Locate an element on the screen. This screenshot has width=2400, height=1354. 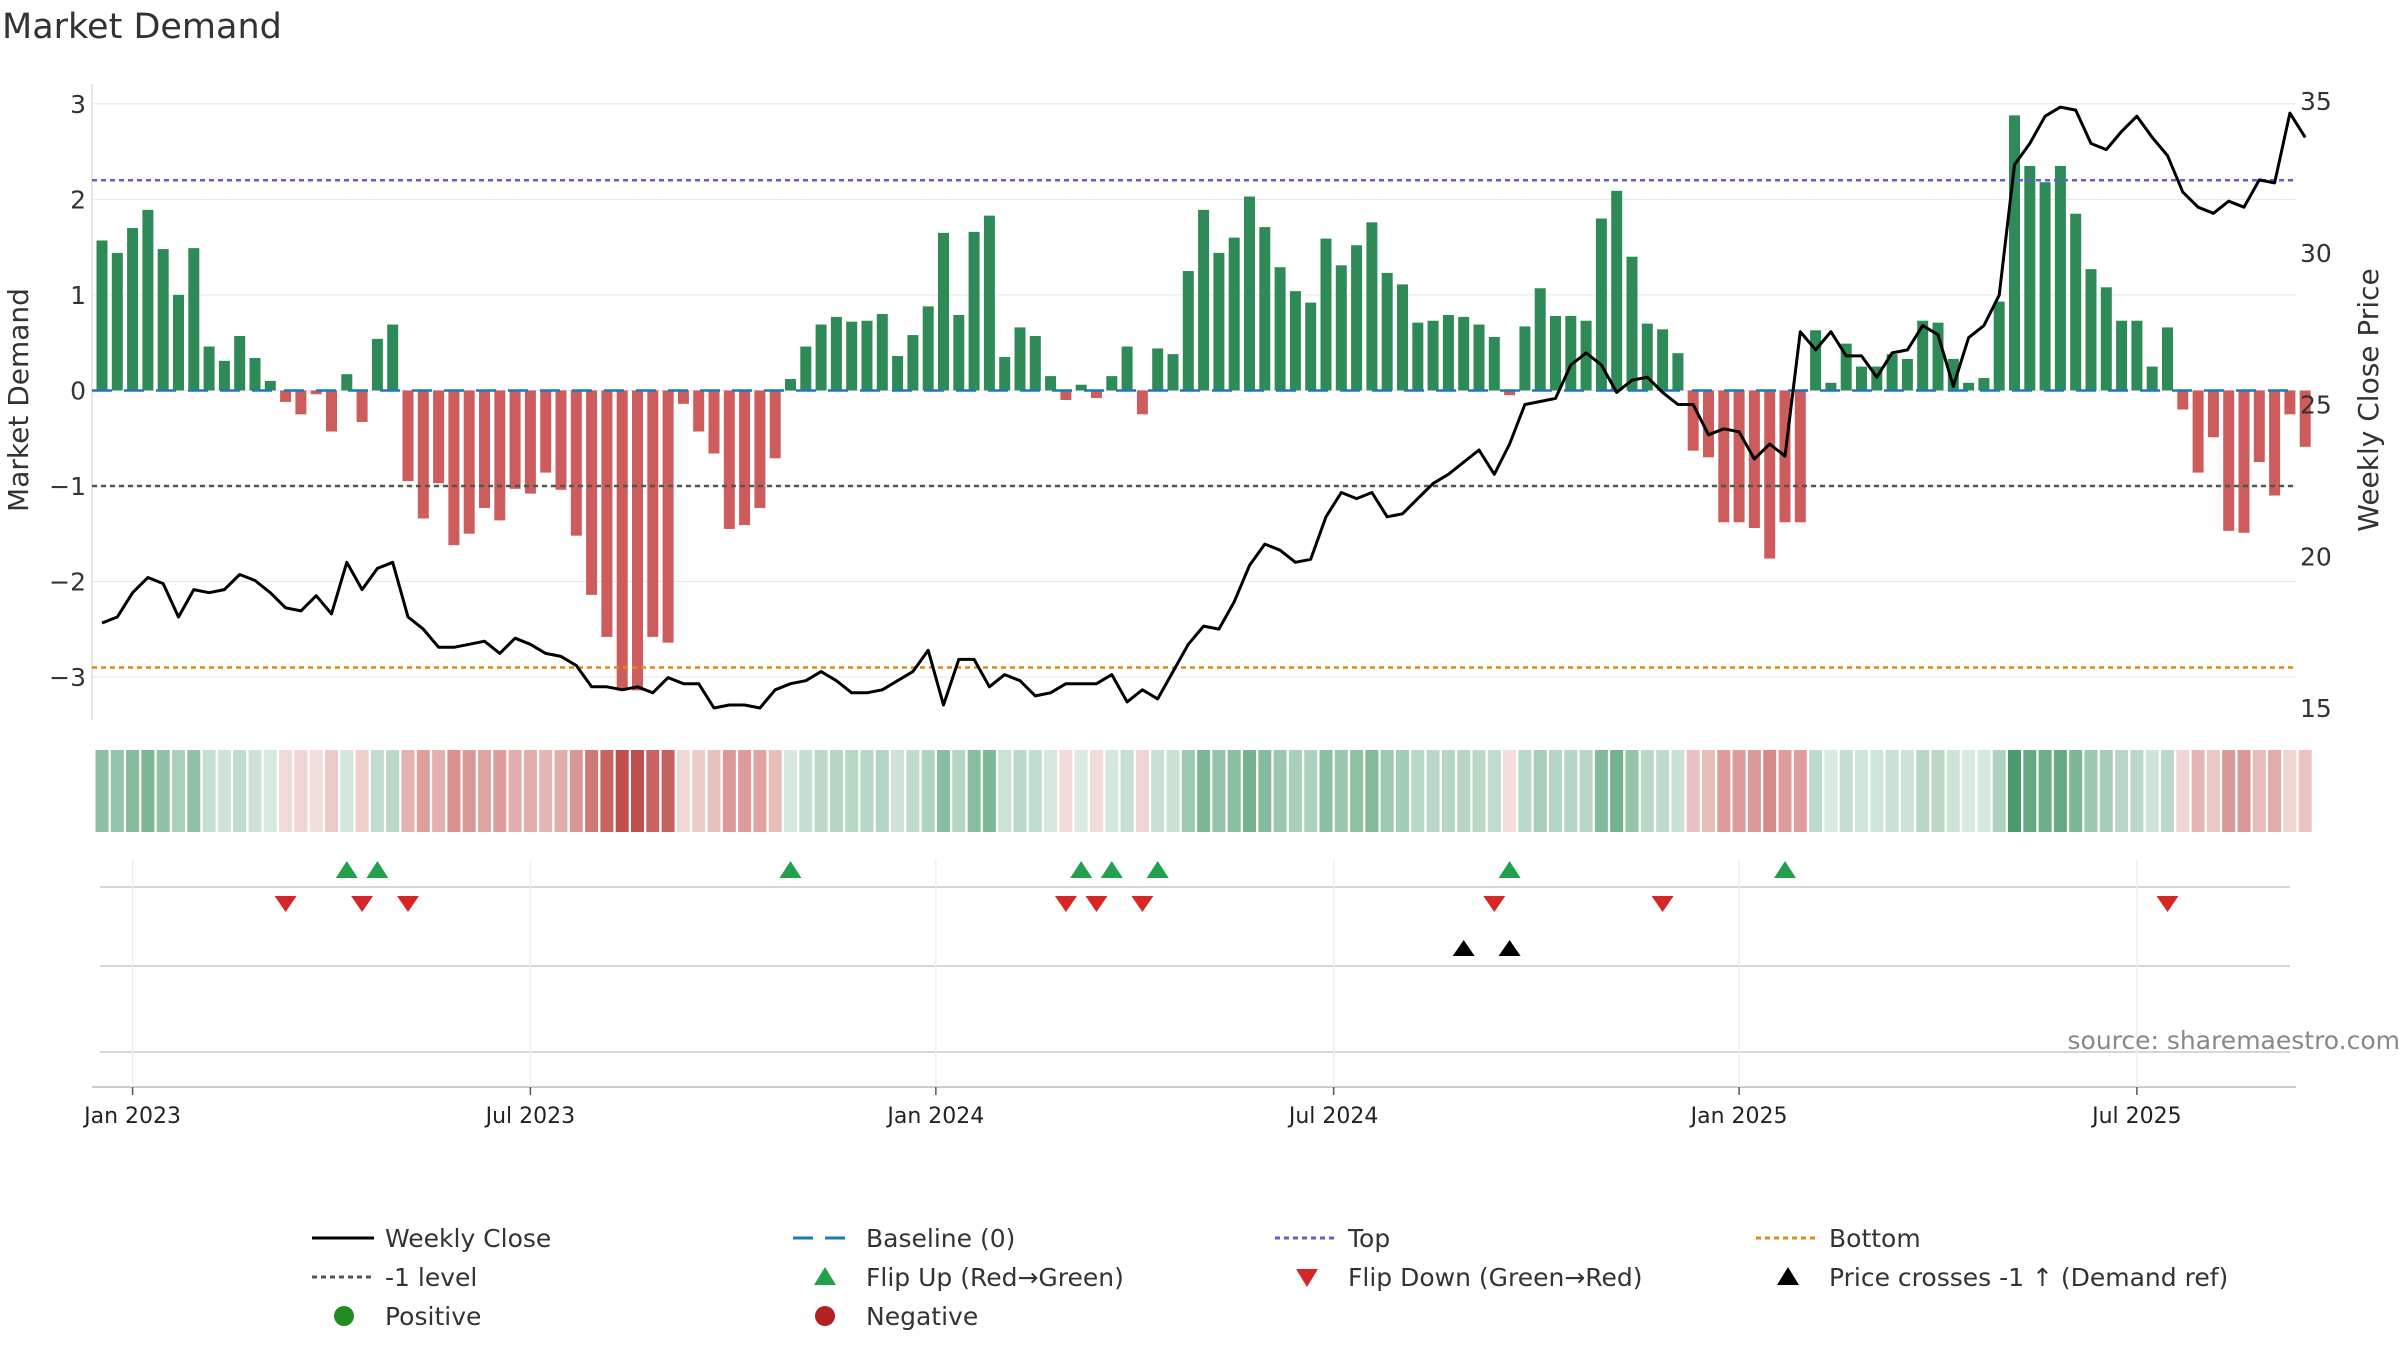
flip-up-marker is located at coordinates (347, 869).